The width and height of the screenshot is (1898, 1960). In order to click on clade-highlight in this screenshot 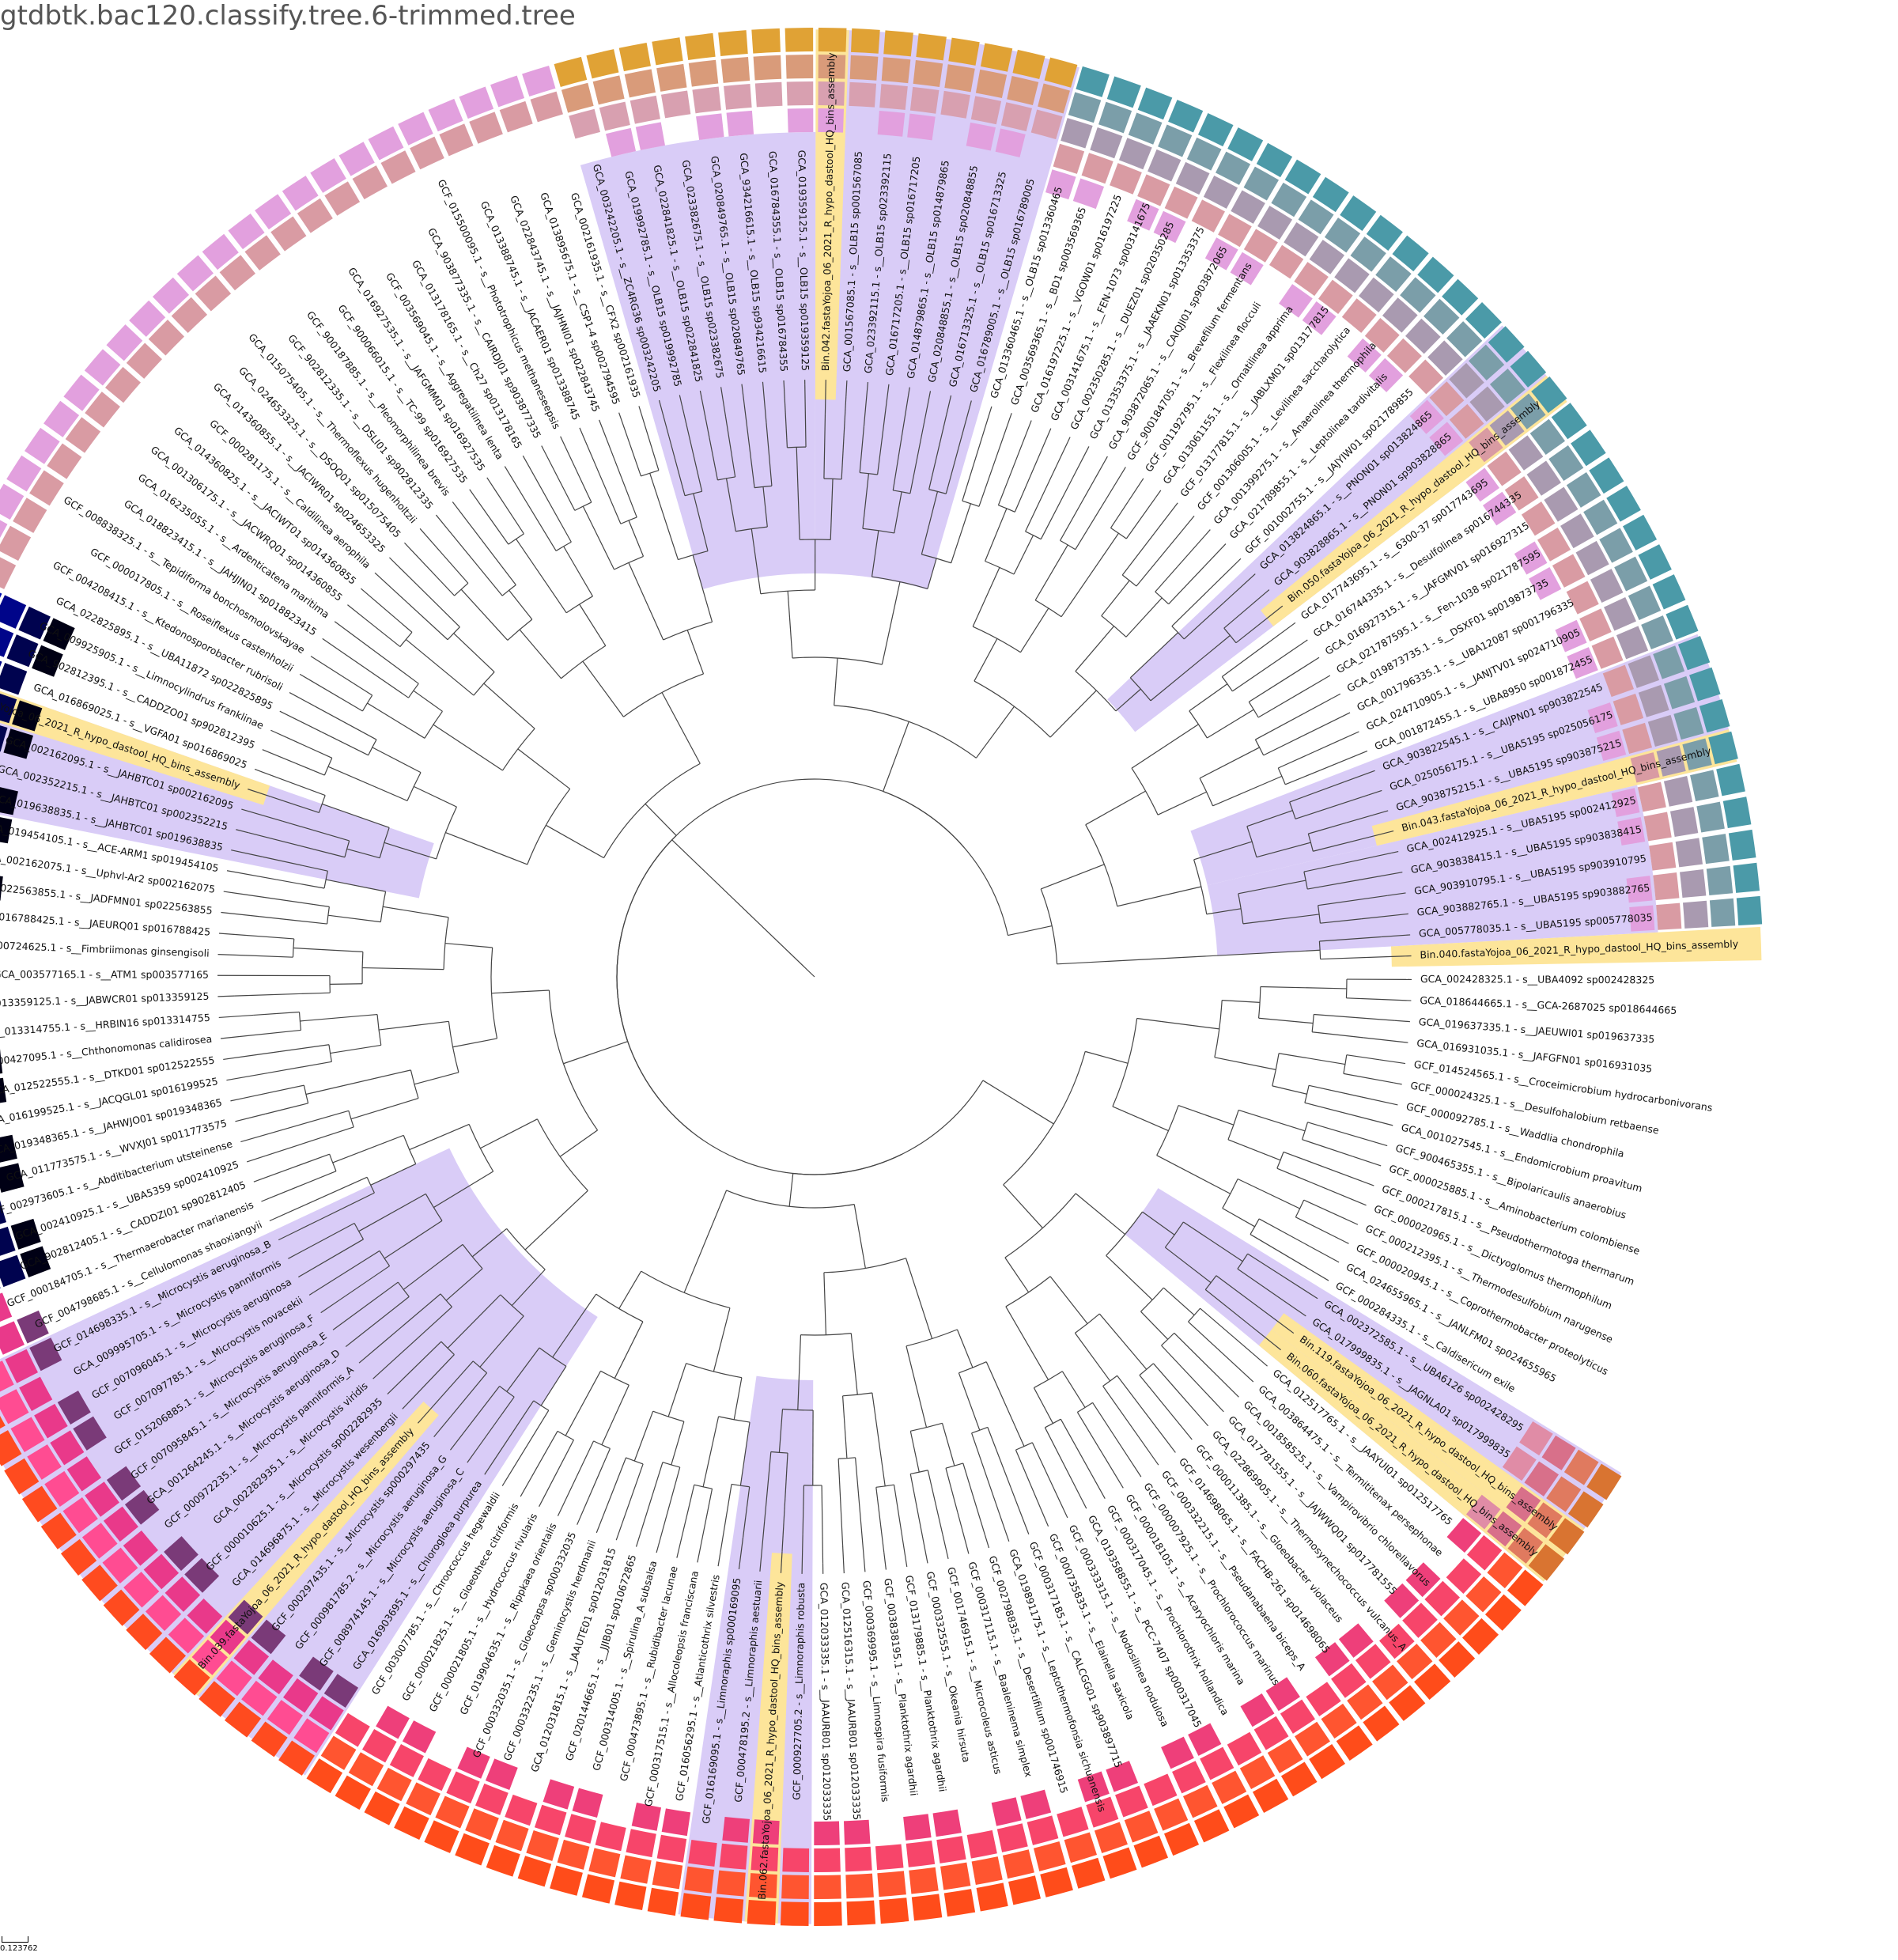, I will do `click(698, 360)`.